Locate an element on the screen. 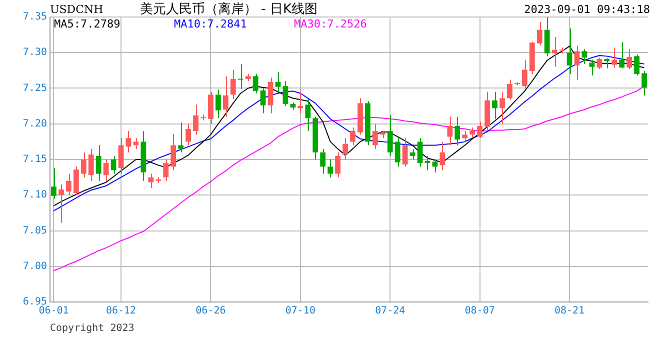 The height and width of the screenshot is (360, 660). y-tick-label: 7.20 is located at coordinates (34, 124).